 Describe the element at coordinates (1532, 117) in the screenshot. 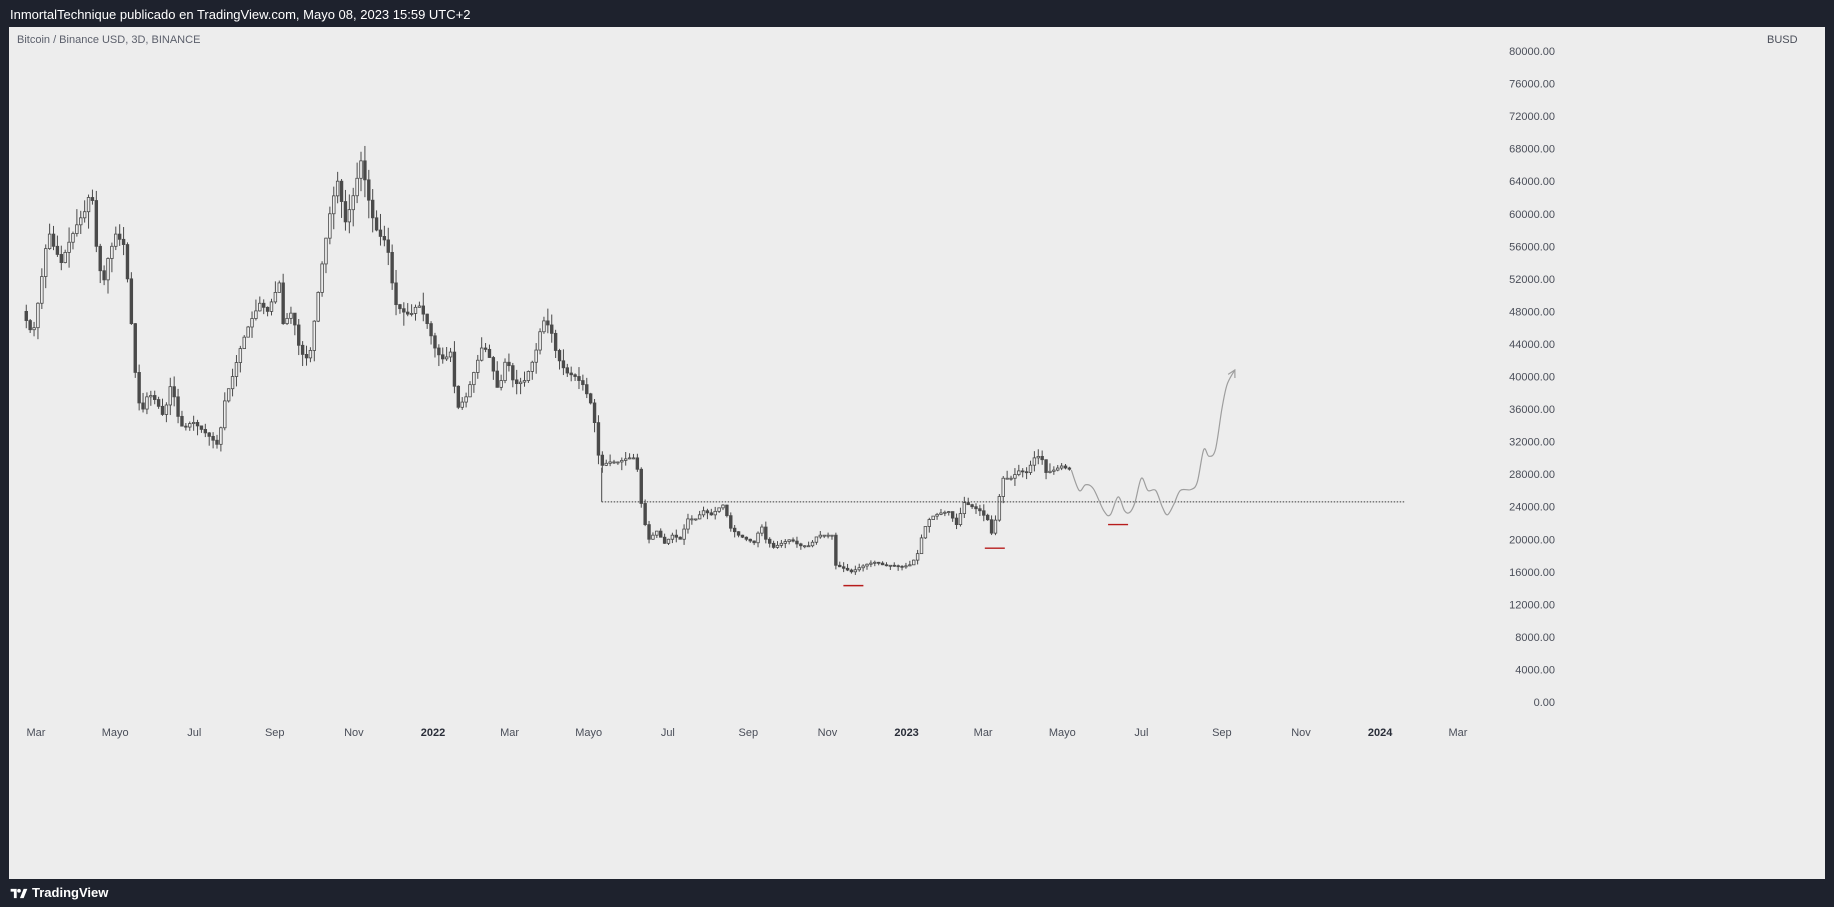

I see `y-tick-label: 72000.00` at that location.